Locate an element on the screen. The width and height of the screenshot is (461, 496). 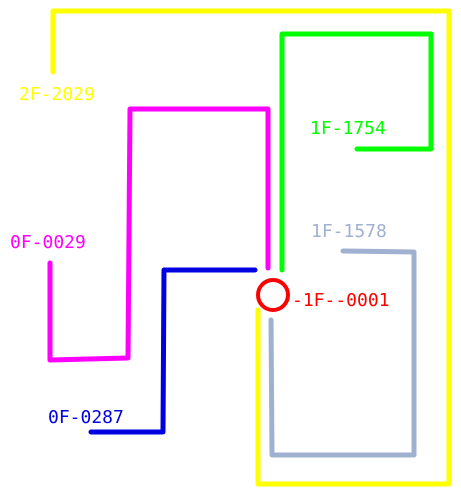
route-label-1f-1578: 1F-1578 is located at coordinates (349, 231).